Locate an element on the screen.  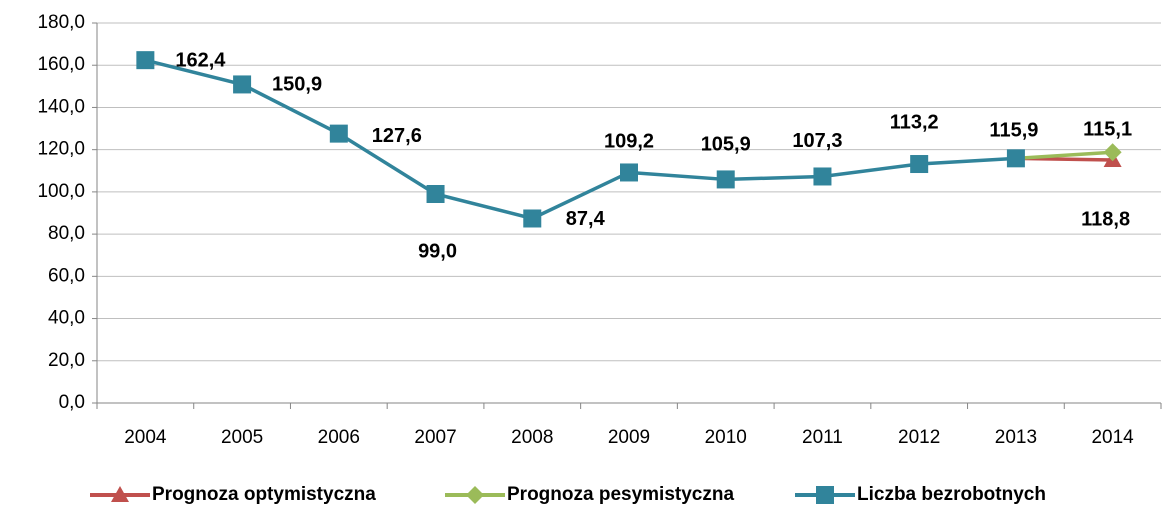
legend-label: Prognoza pesymistyczna is located at coordinates (620, 494).